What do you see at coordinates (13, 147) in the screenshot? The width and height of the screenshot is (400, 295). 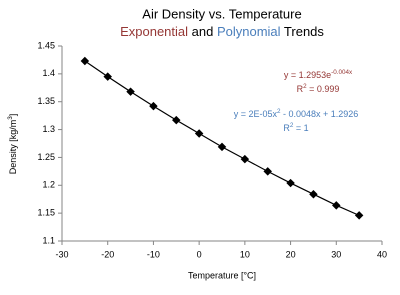 I see `text-segment: Density [kg/m` at bounding box center [13, 147].